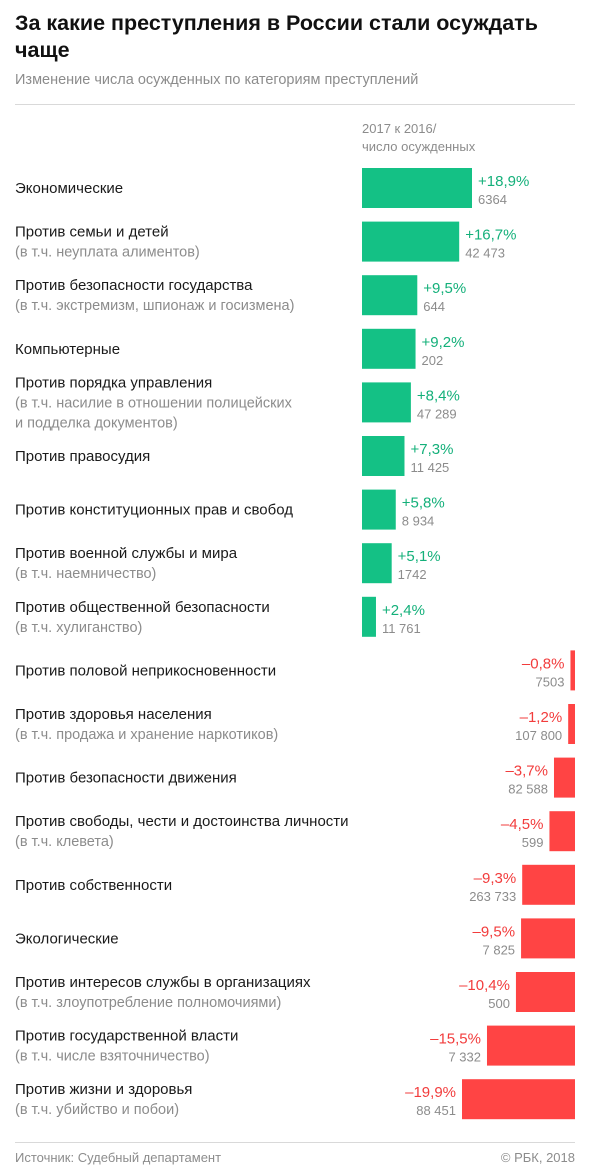  I want to click on change-label: +18,9%, so click(503, 181).